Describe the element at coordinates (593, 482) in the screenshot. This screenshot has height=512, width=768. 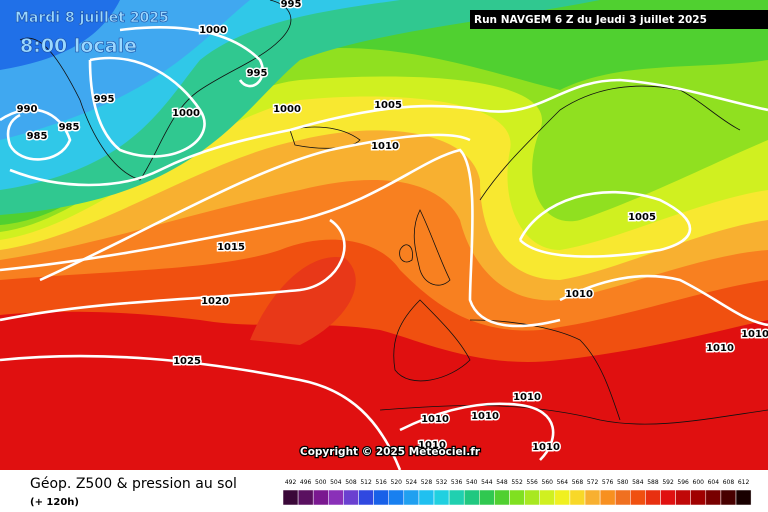
I see `scale-label: 572` at that location.